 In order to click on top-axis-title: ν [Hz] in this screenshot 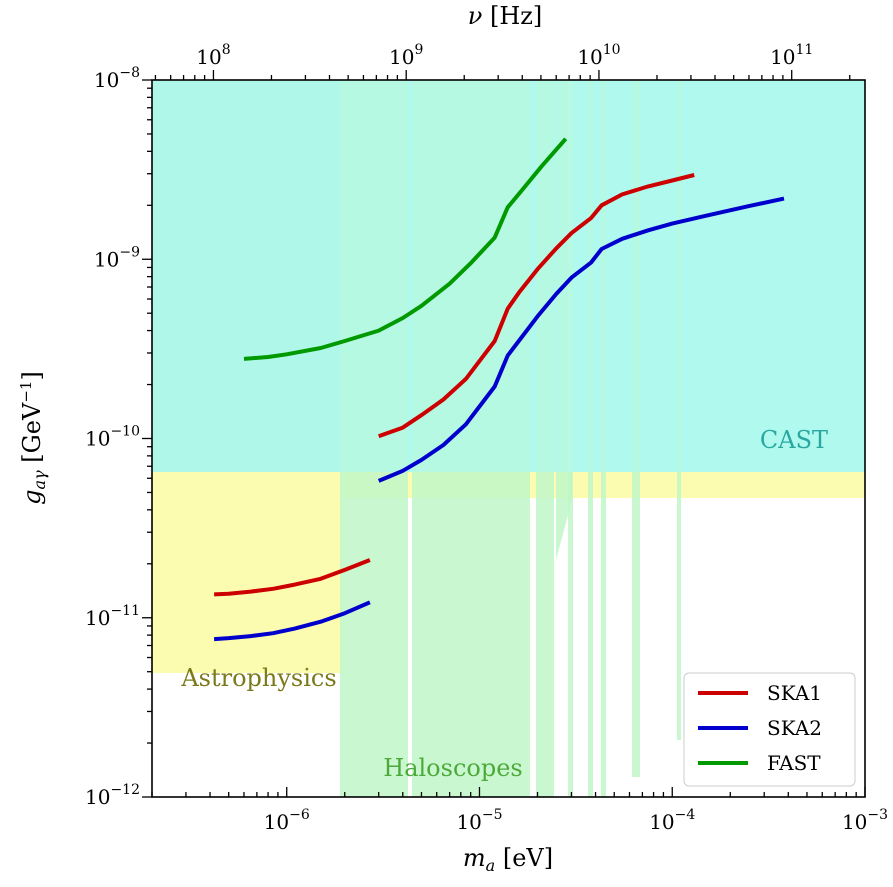, I will do `click(505, 16)`.